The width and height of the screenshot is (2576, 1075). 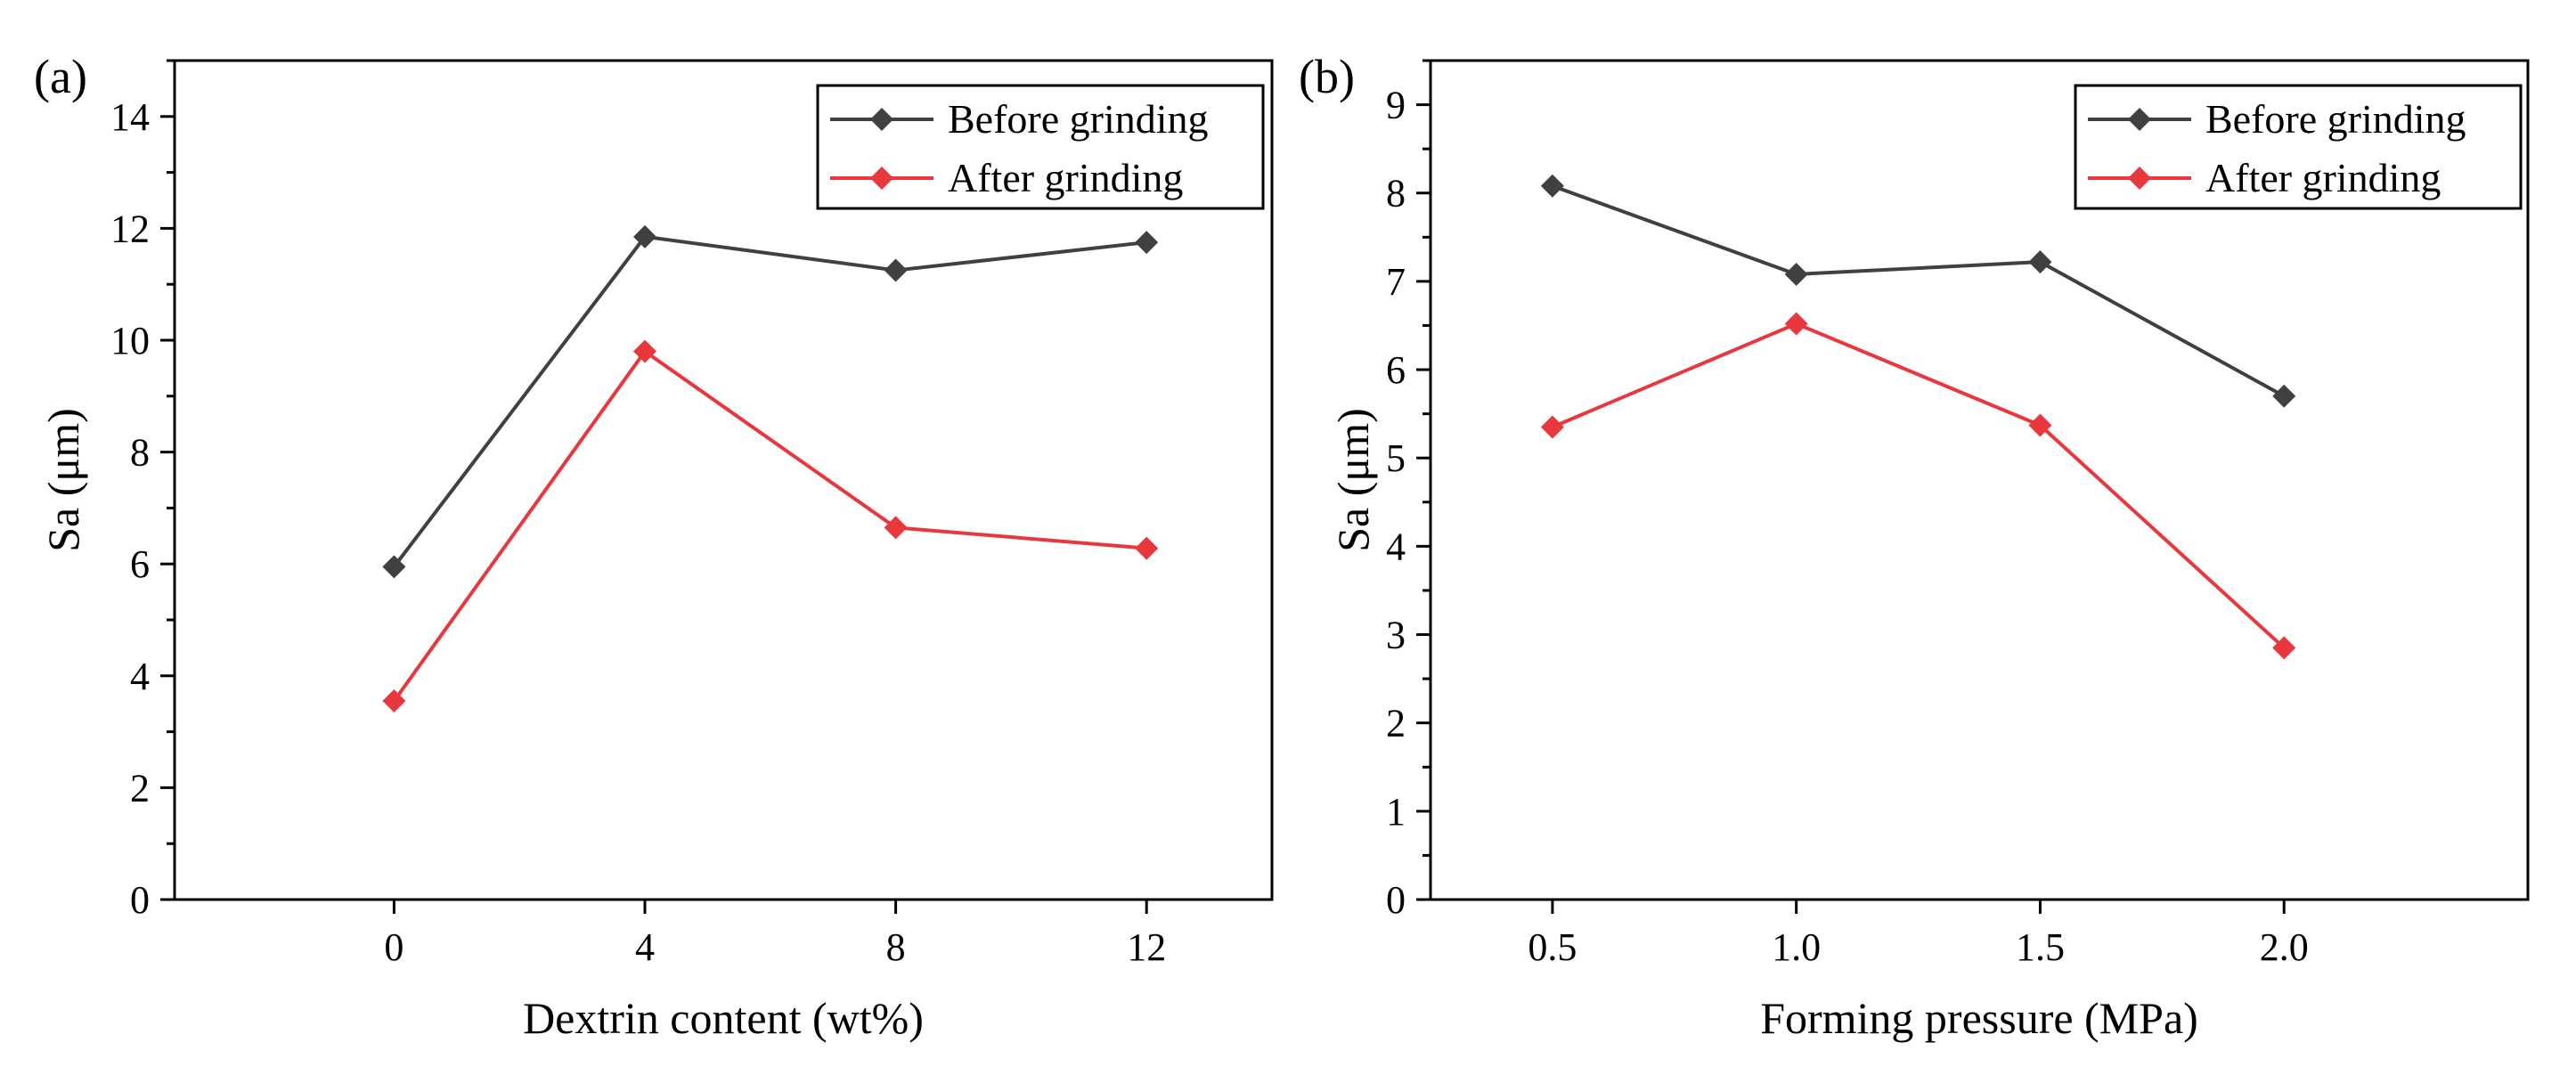 What do you see at coordinates (1327, 77) in the screenshot?
I see `panel-label: (b)` at bounding box center [1327, 77].